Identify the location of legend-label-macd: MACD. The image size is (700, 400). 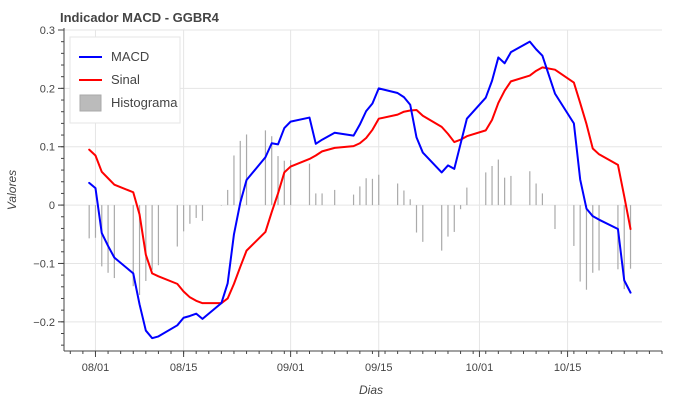
(130, 56).